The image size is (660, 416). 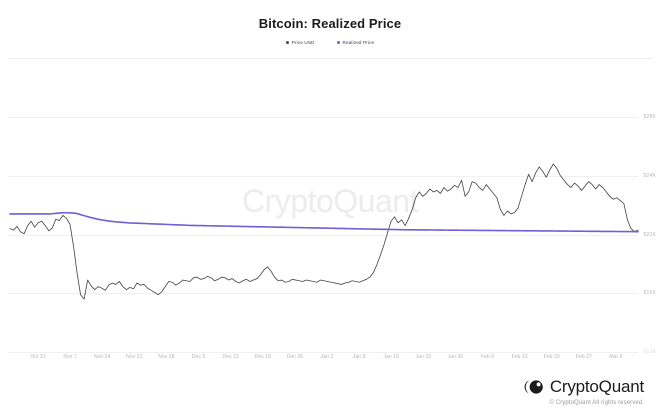 What do you see at coordinates (551, 357) in the screenshot?
I see `x-axis-tick-label: Feb 20` at bounding box center [551, 357].